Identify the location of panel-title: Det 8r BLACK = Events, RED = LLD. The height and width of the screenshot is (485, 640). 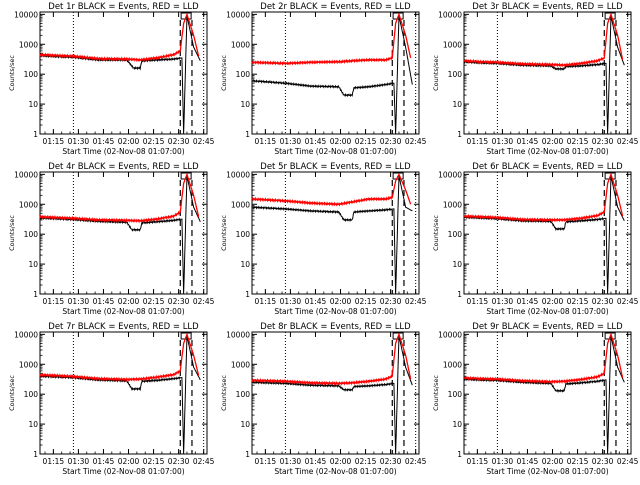
(335, 327).